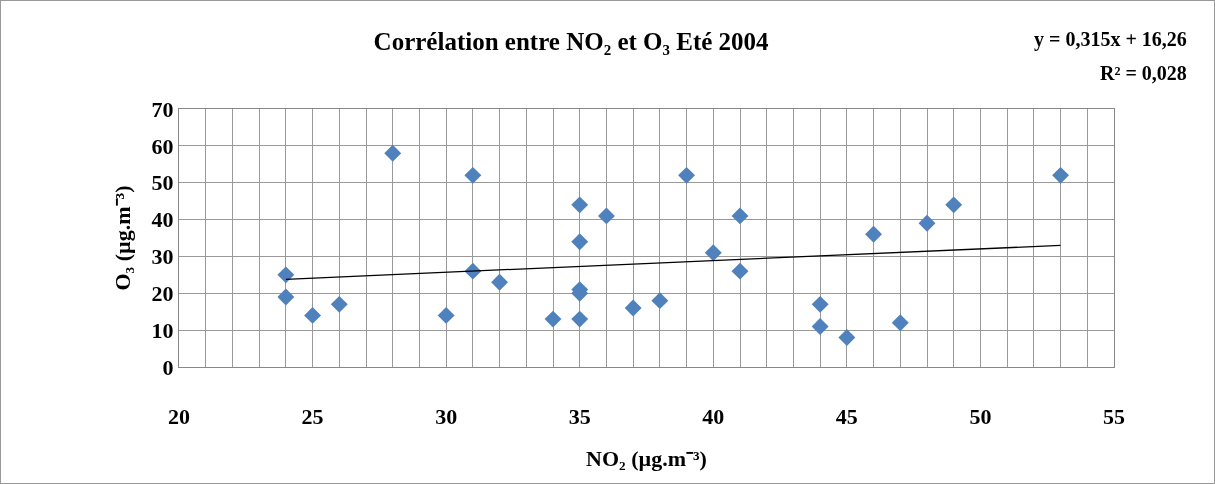 Image resolution: width=1215 pixels, height=484 pixels. Describe the element at coordinates (162, 183) in the screenshot. I see `y-tick-label: 50` at that location.